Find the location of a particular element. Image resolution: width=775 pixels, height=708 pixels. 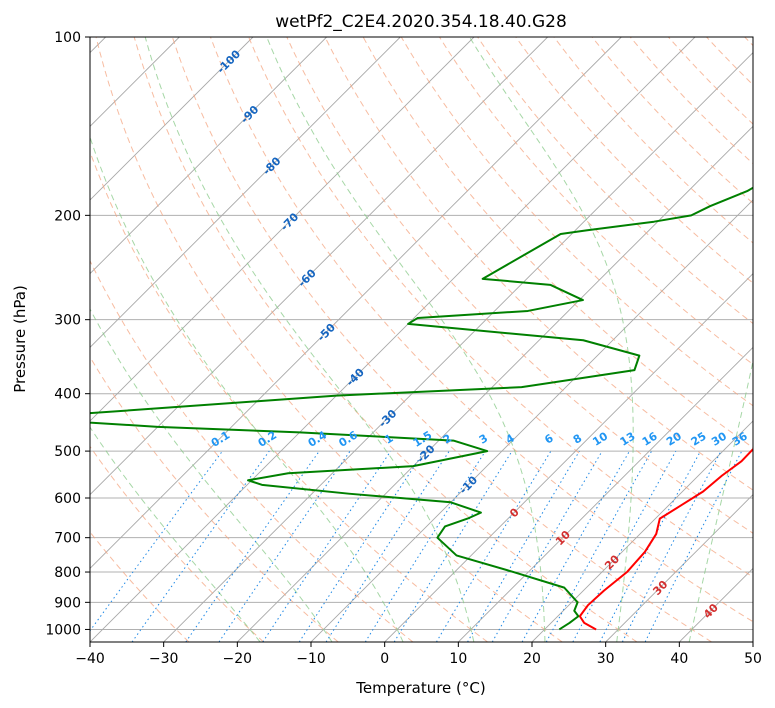

x-tick-label: −40 is located at coordinates (90, 659).